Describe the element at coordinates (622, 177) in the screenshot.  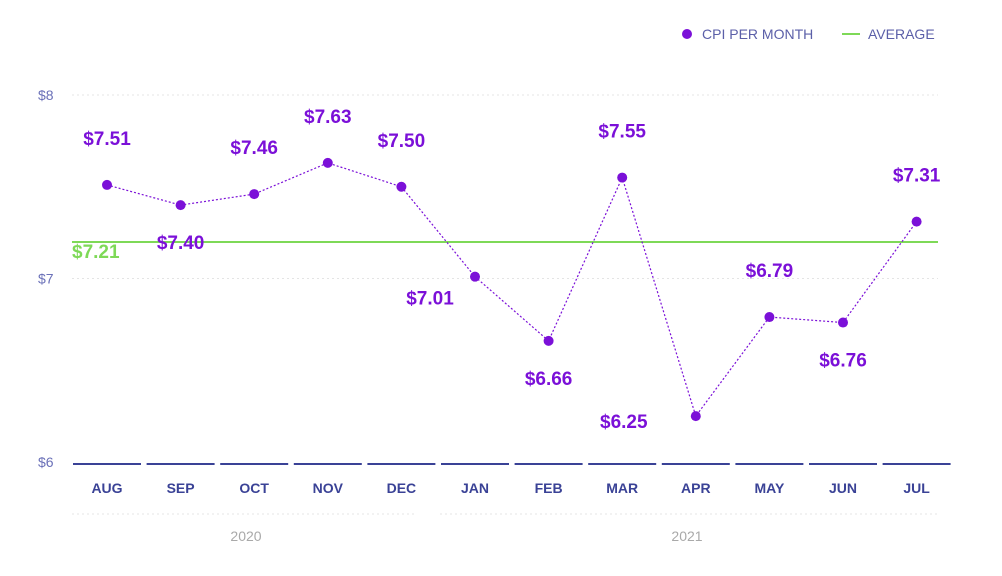
I see `data-point-mar` at that location.